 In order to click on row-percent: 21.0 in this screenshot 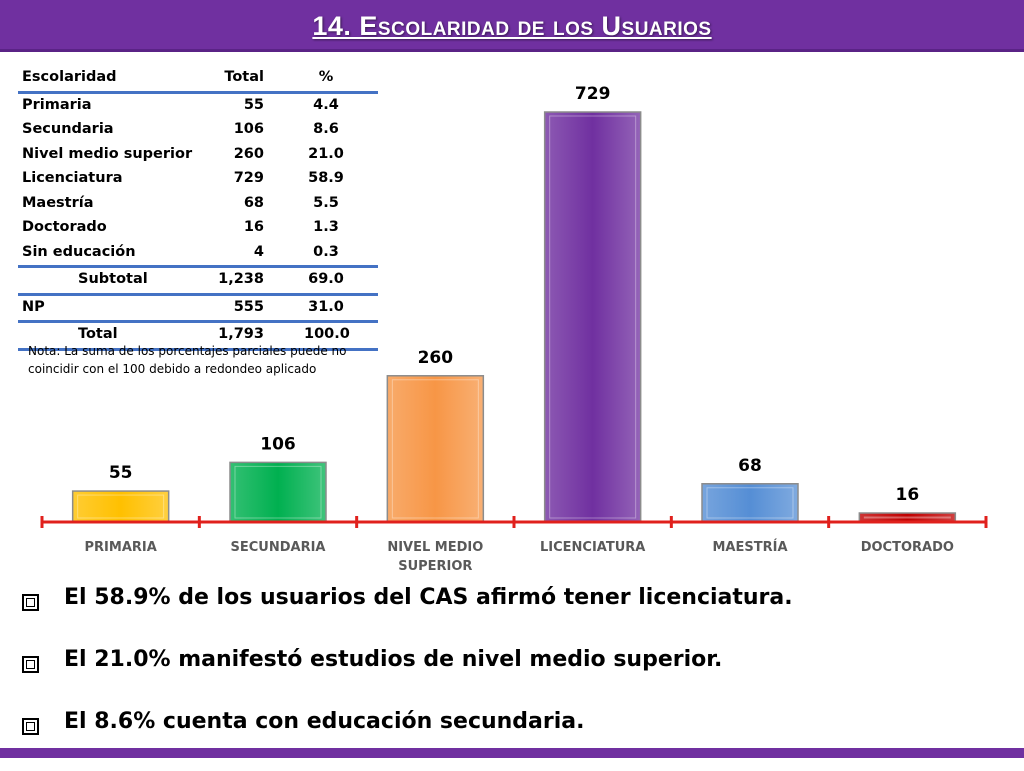, I will do `click(326, 153)`.